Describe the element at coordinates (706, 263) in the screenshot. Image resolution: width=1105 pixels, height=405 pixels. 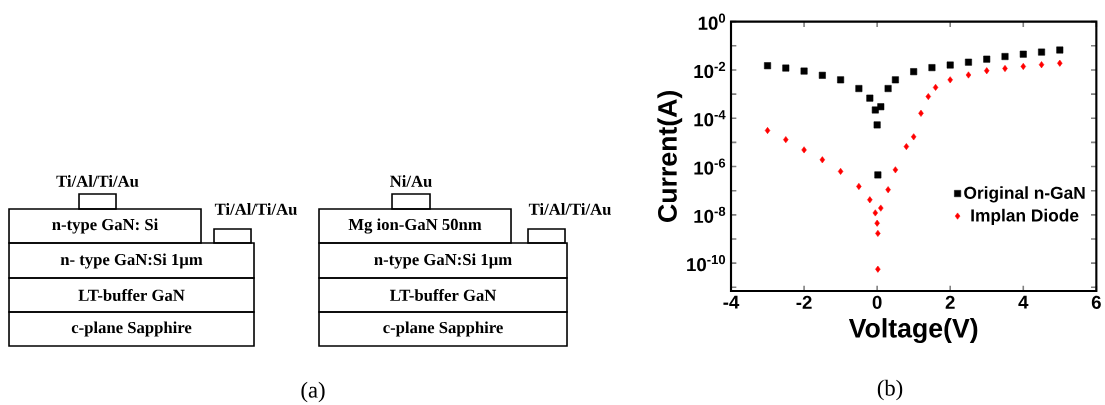
I see `y-tick-label: 10$^{-10}$` at that location.